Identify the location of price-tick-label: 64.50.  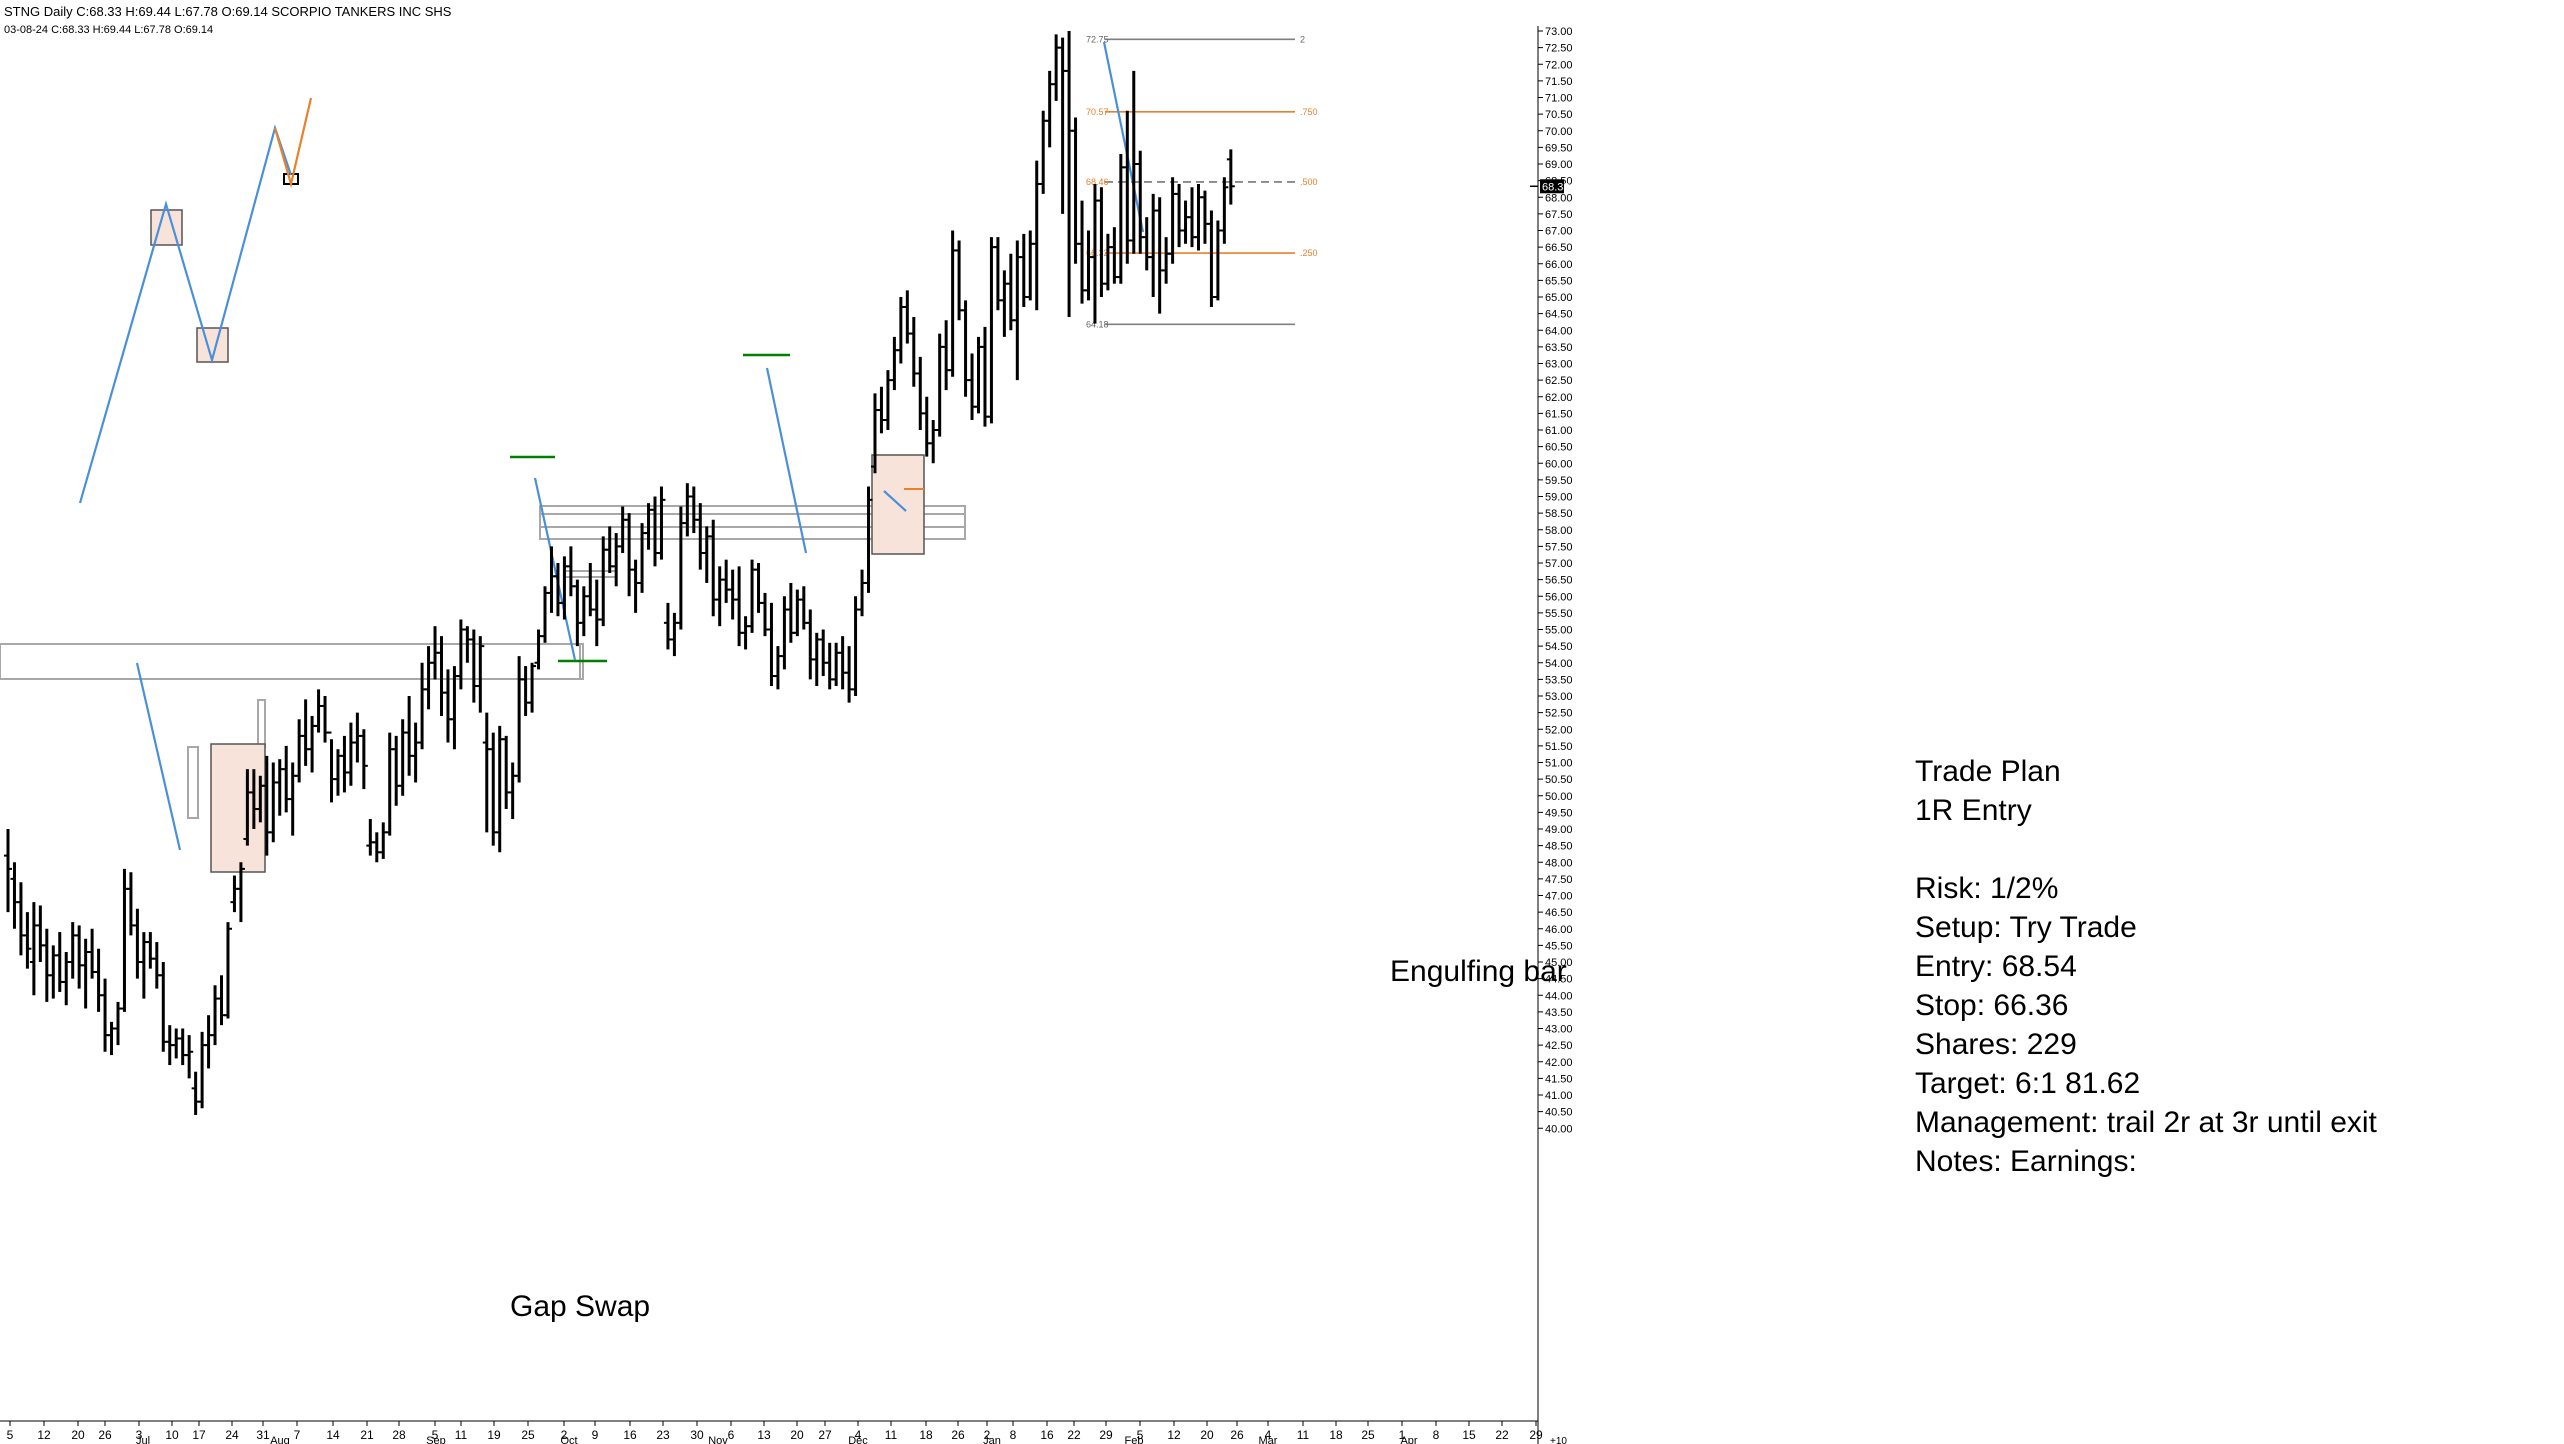
(1559, 315).